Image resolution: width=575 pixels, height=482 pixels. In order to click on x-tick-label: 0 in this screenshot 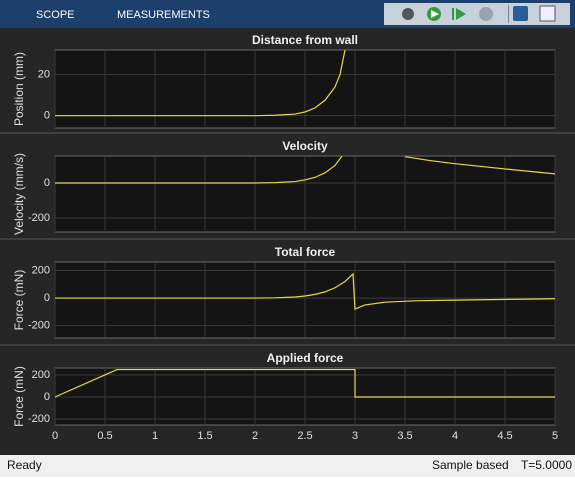, I will do `click(55, 436)`.